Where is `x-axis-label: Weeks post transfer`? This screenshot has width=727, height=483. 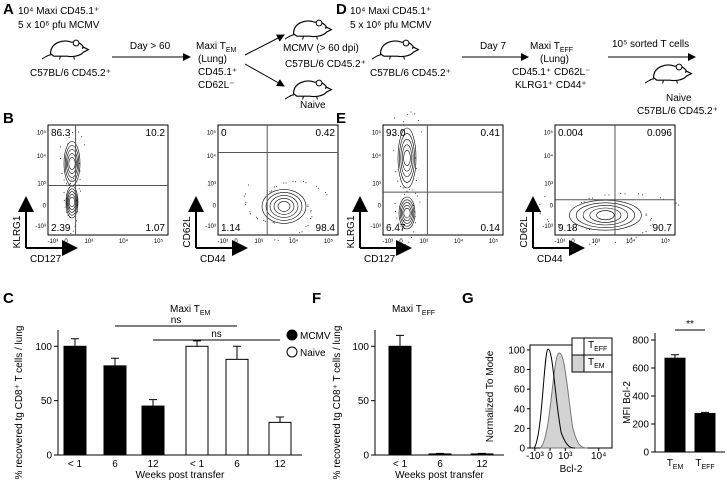
x-axis-label: Weeks post transfer is located at coordinates (180, 475).